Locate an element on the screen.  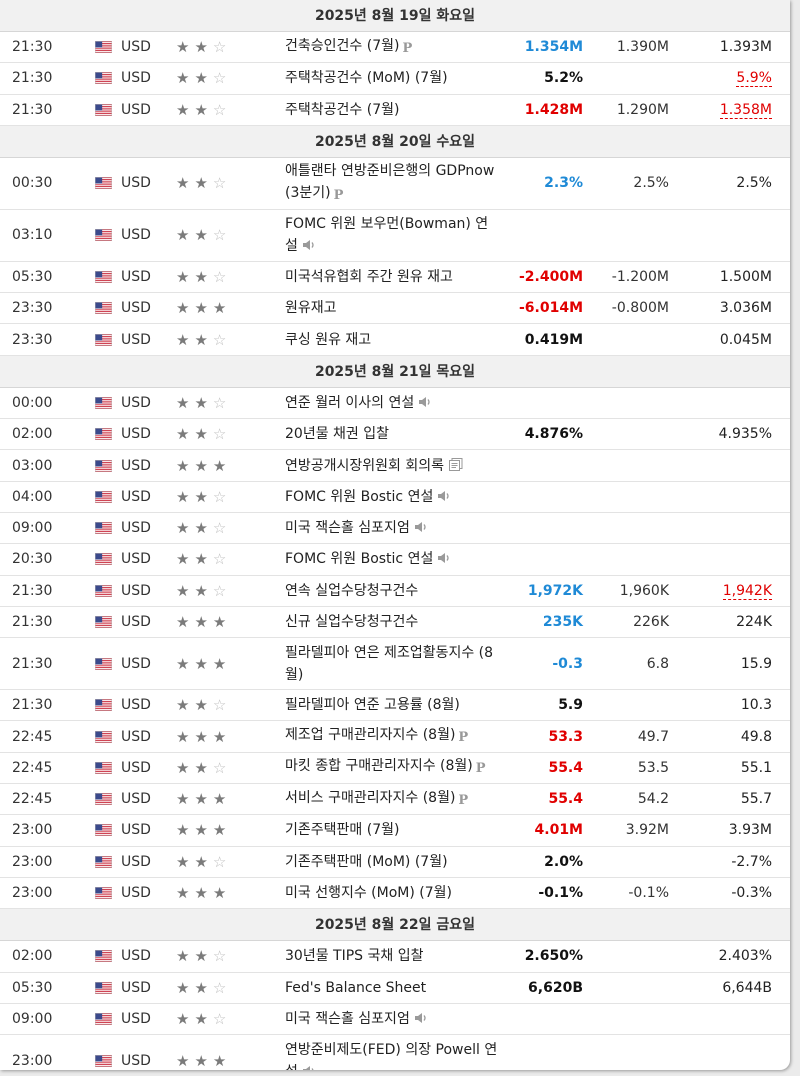
event-row: 23:00 USD ★ ★ ☆ 기존주택판매 (MoM) (7월) 2.0% -2.7% is located at coordinates (395, 862).